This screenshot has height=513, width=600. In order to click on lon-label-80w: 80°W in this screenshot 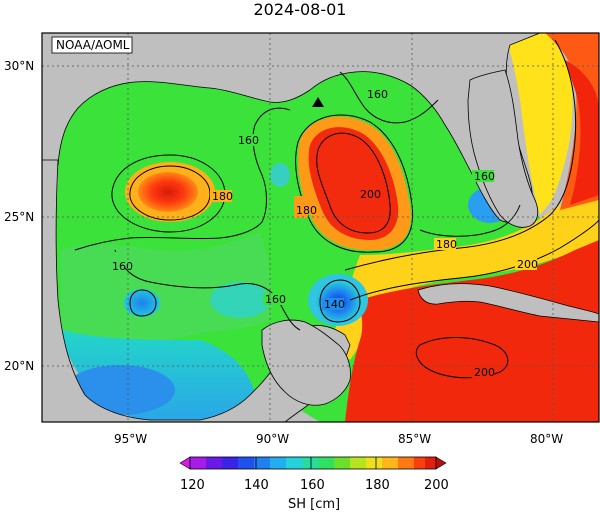, I will do `click(546, 439)`.